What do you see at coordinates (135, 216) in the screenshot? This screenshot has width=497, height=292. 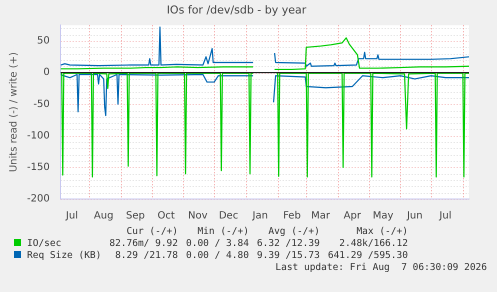 I see `x-tick-label: Sep` at bounding box center [135, 216].